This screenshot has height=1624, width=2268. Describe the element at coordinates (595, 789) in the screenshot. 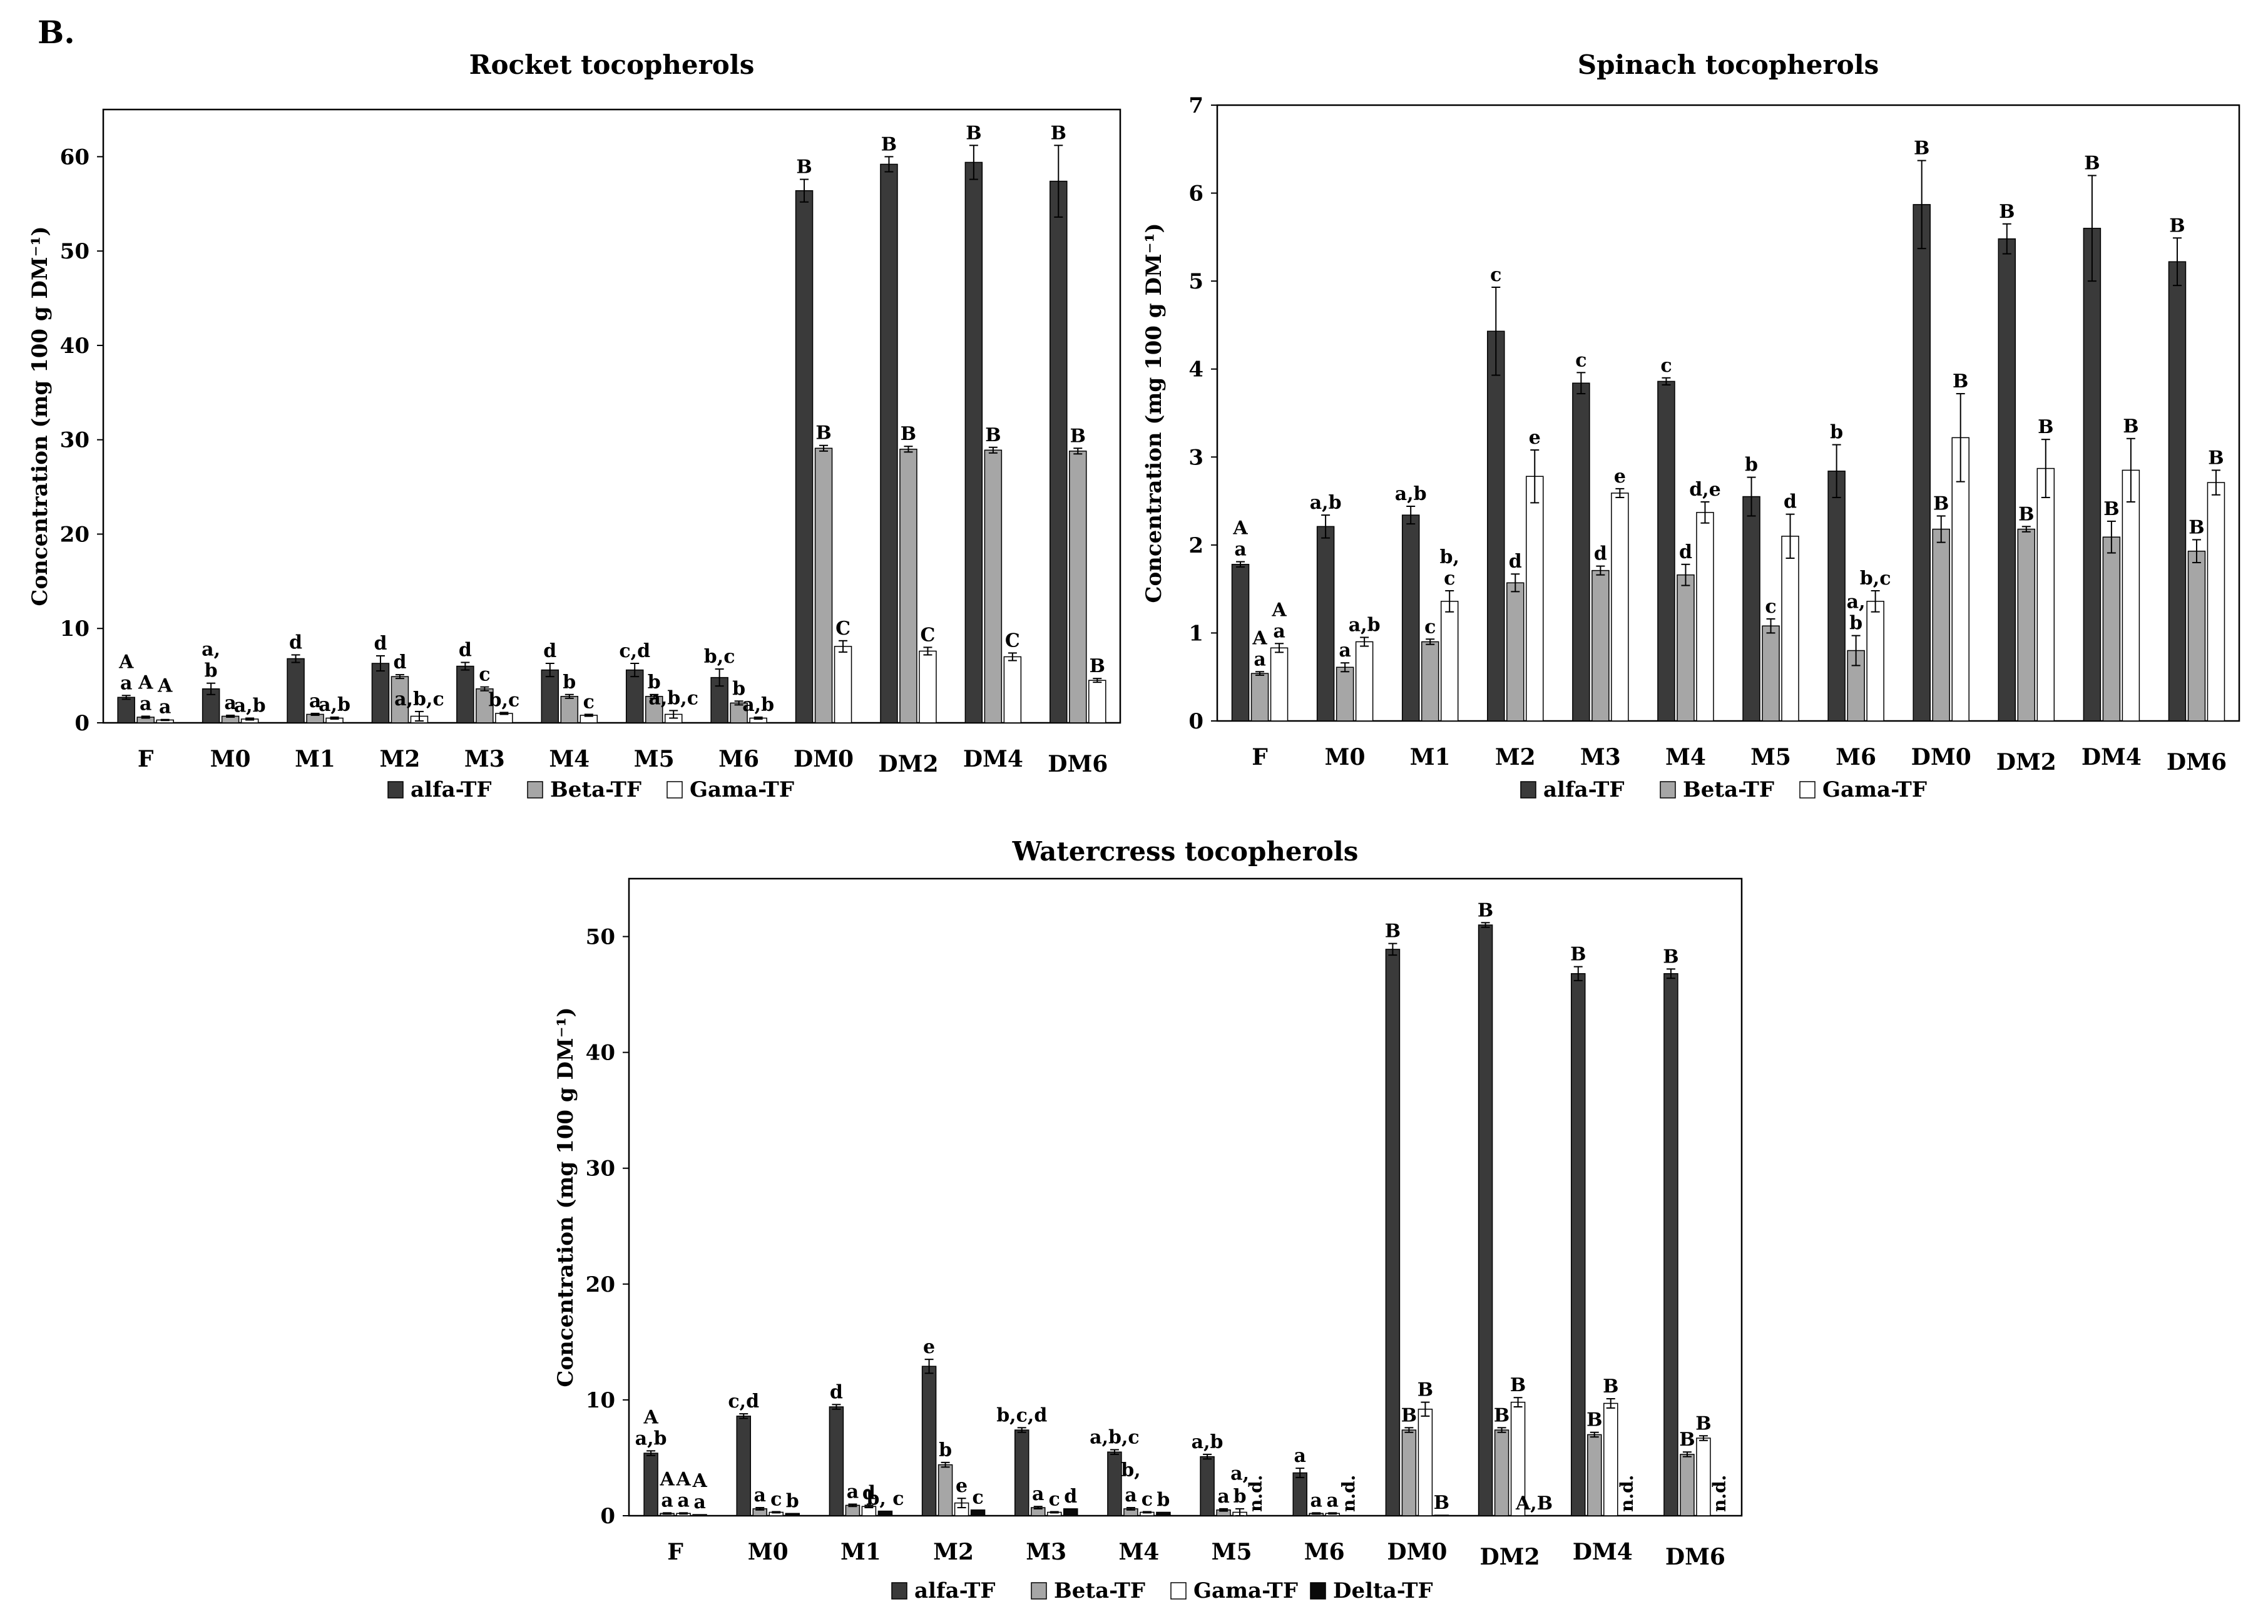

I see `legend-label: Beta-TF` at that location.